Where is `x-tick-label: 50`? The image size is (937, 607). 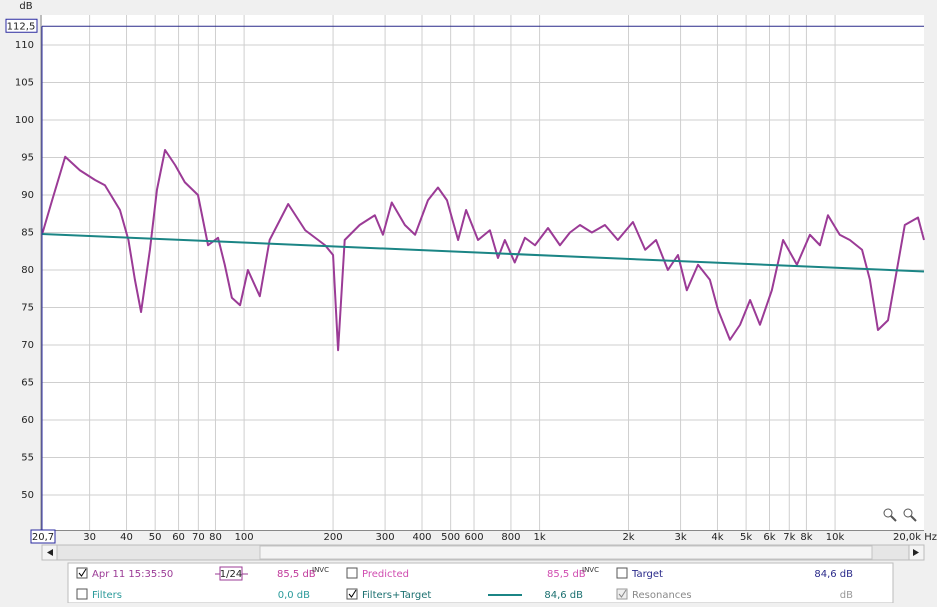 x-tick-label: 50 is located at coordinates (155, 537).